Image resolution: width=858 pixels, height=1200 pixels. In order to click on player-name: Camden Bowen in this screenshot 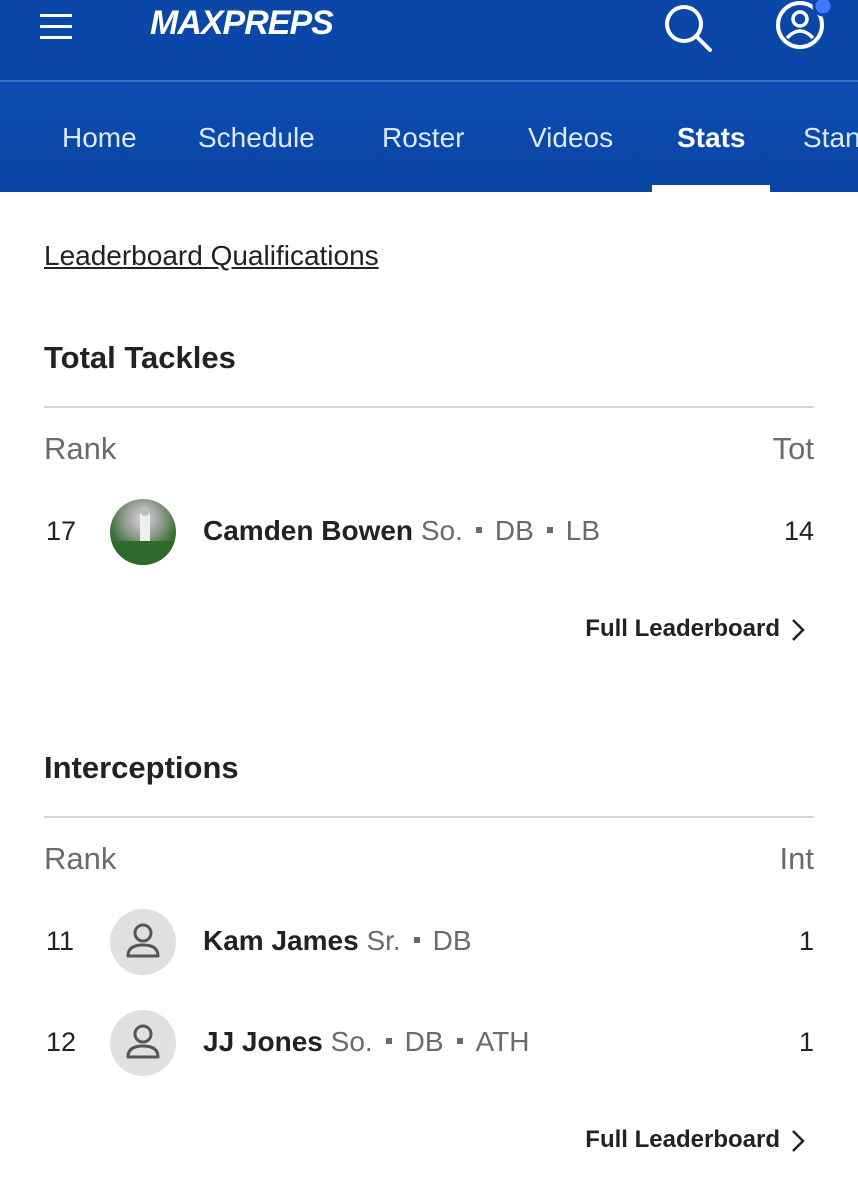, I will do `click(308, 530)`.